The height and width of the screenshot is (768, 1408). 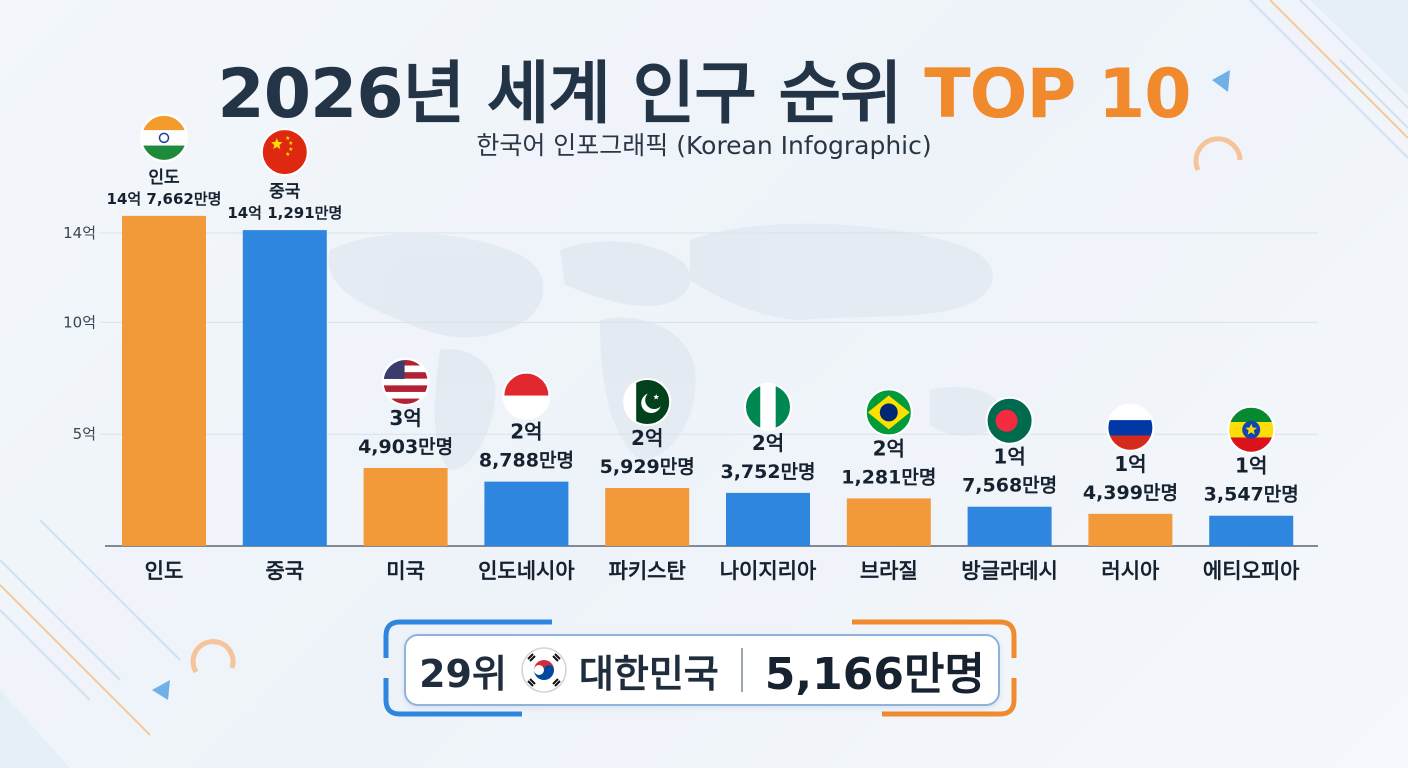 What do you see at coordinates (405, 506) in the screenshot?
I see `bar-미국` at bounding box center [405, 506].